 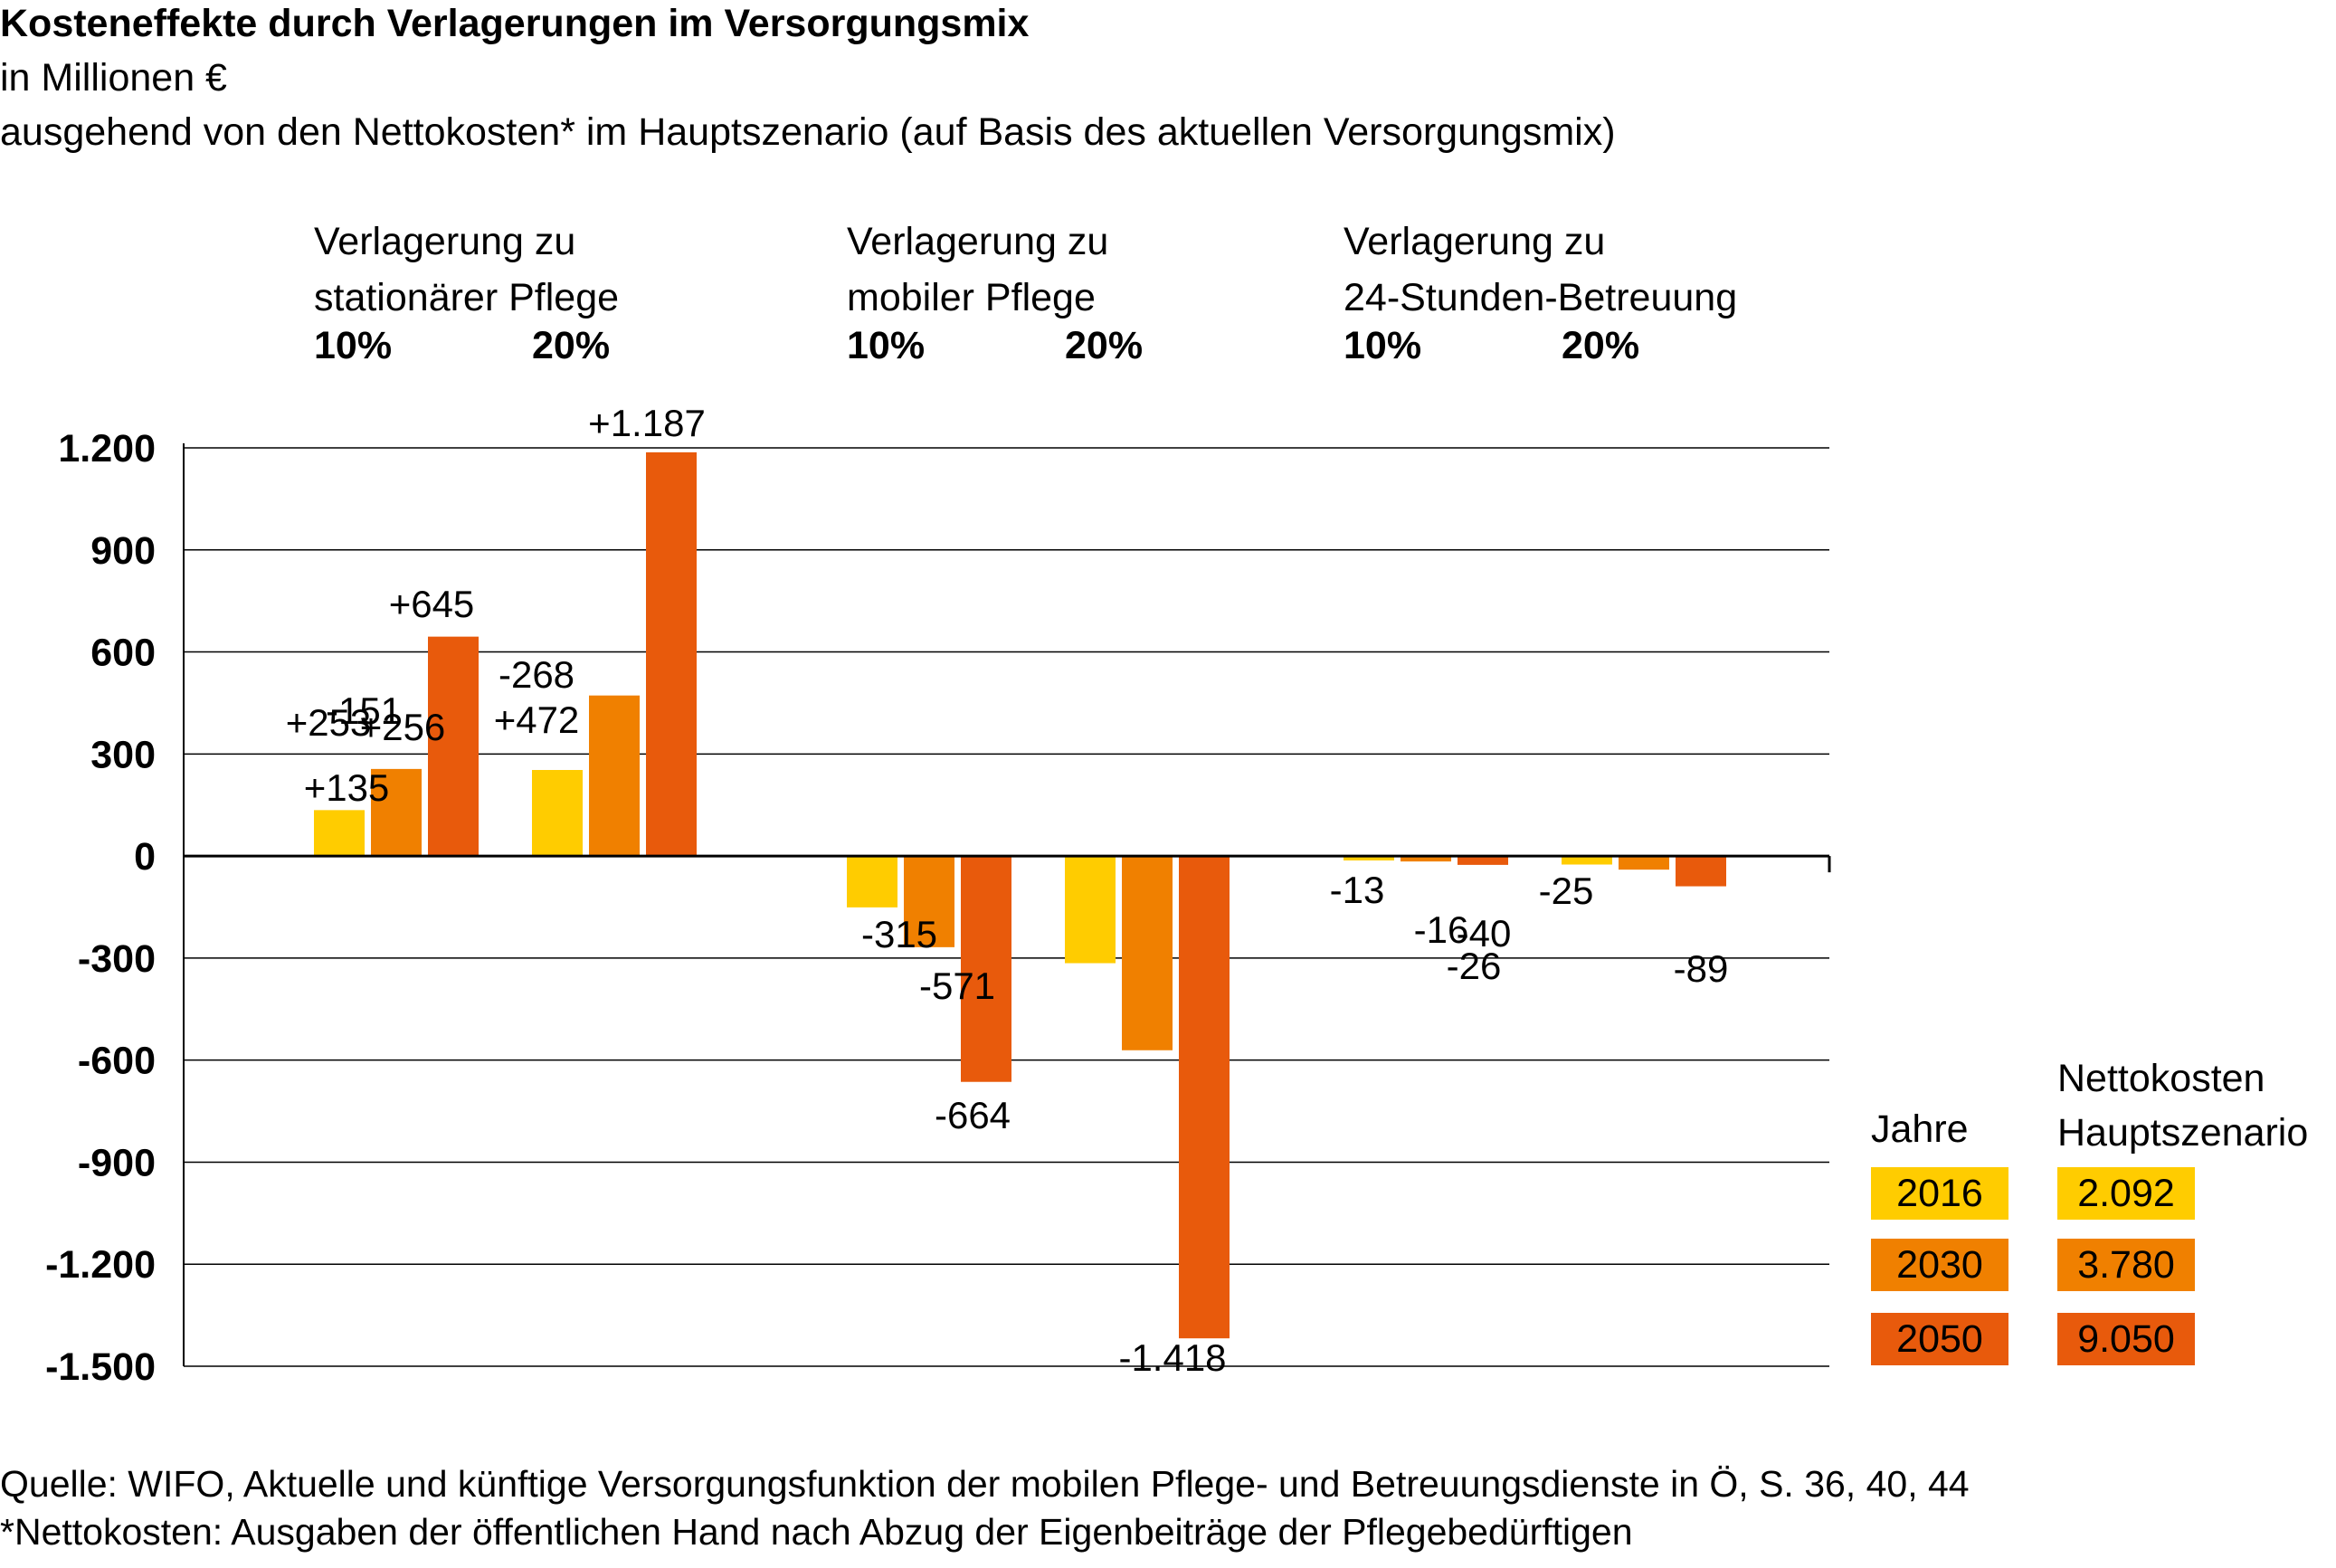 What do you see at coordinates (1540, 270) in the screenshot?
I see `group-label-24h: Verlagerung zu 24-Stunden-Betreuung` at bounding box center [1540, 270].